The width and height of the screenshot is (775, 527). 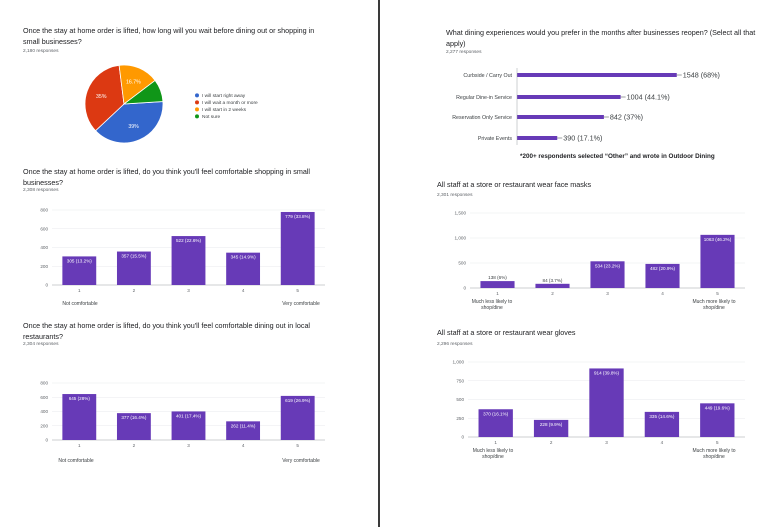 What do you see at coordinates (492, 302) in the screenshot?
I see `axis-end-label: Much less likely to` at bounding box center [492, 302].